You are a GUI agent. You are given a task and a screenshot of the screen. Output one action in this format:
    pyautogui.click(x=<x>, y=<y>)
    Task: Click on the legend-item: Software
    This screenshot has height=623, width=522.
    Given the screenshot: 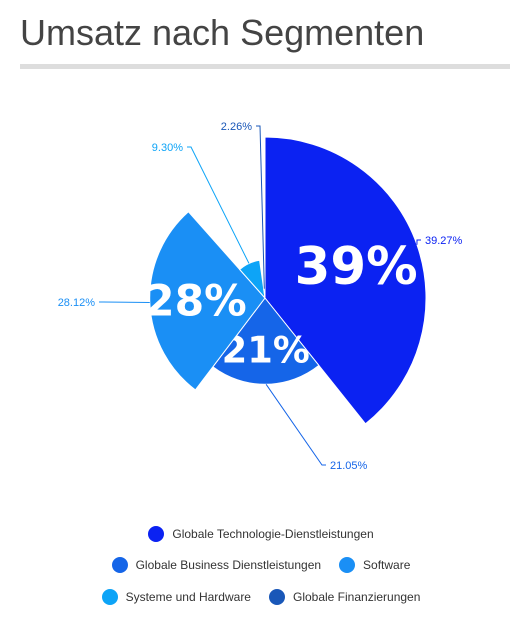 What is the action you would take?
    pyautogui.click(x=374, y=565)
    